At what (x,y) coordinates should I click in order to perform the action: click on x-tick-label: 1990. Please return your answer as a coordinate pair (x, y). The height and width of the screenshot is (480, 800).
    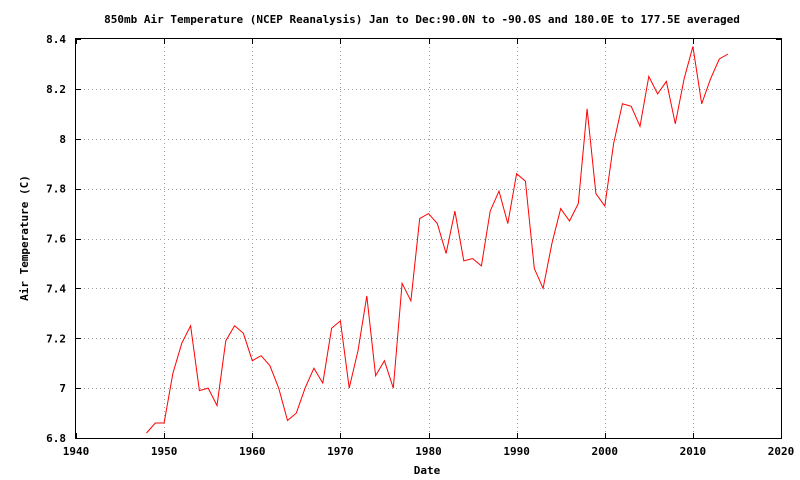
    Looking at the image, I should click on (516, 451).